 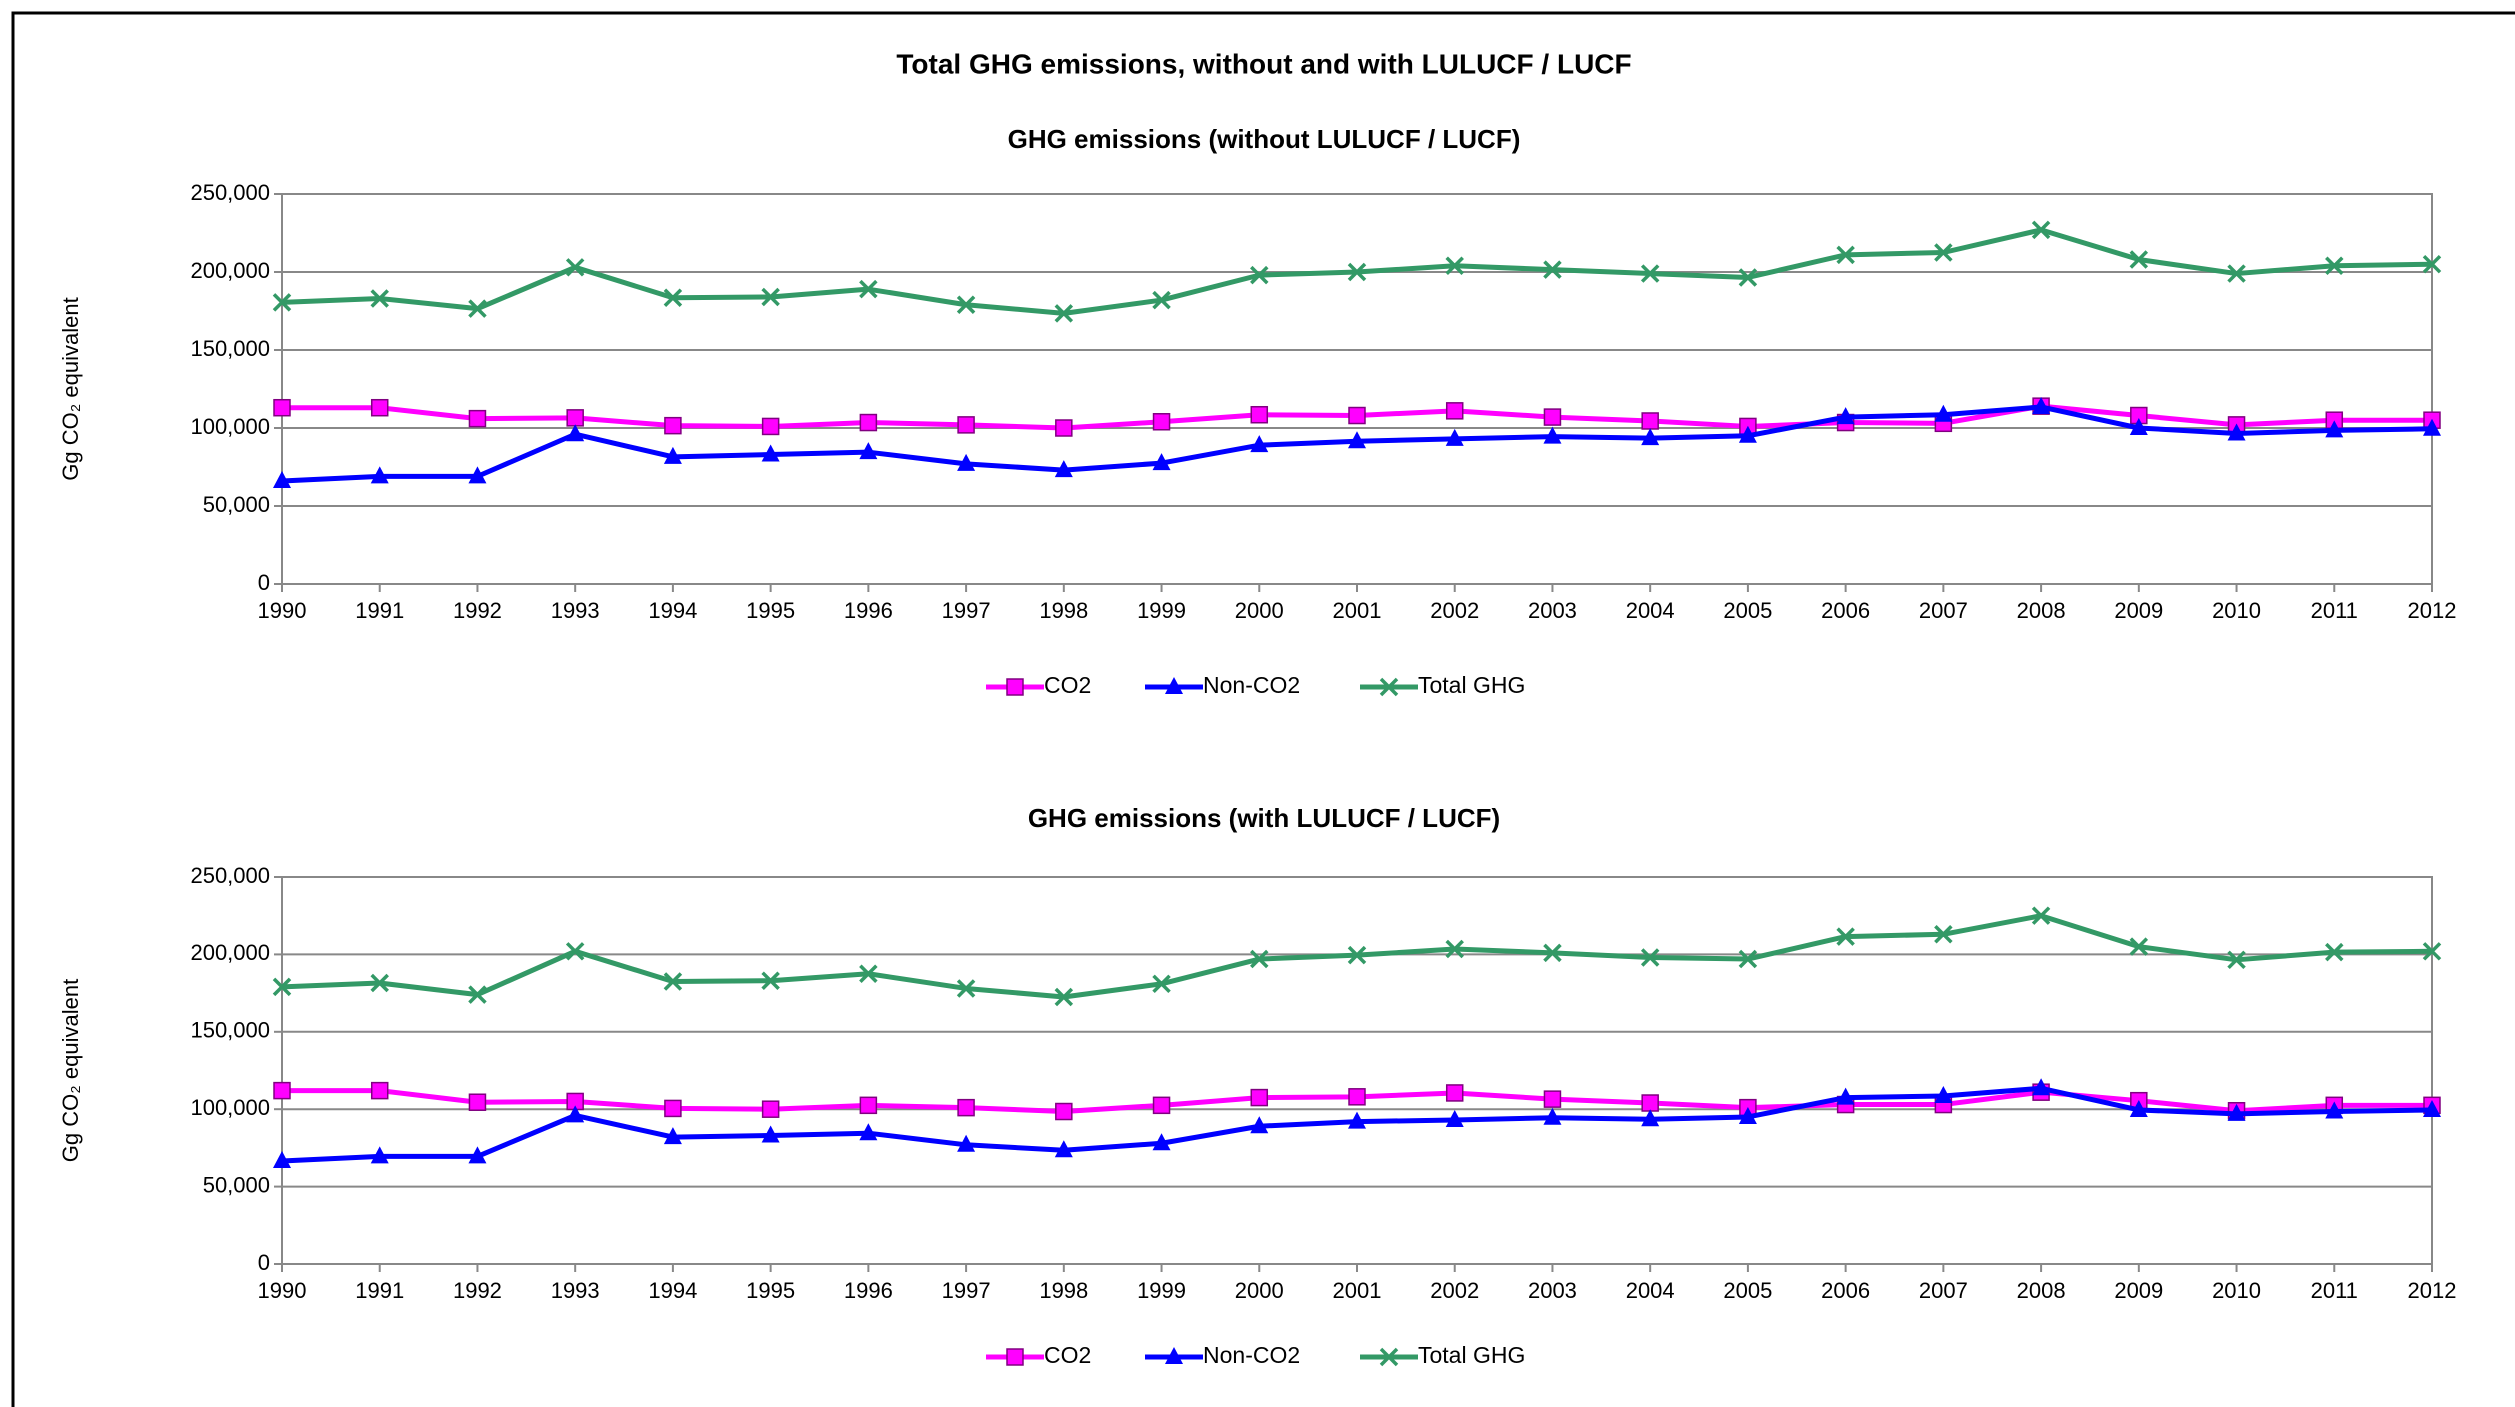 I want to click on x-tick-label: 1991, so click(x=379, y=1290).